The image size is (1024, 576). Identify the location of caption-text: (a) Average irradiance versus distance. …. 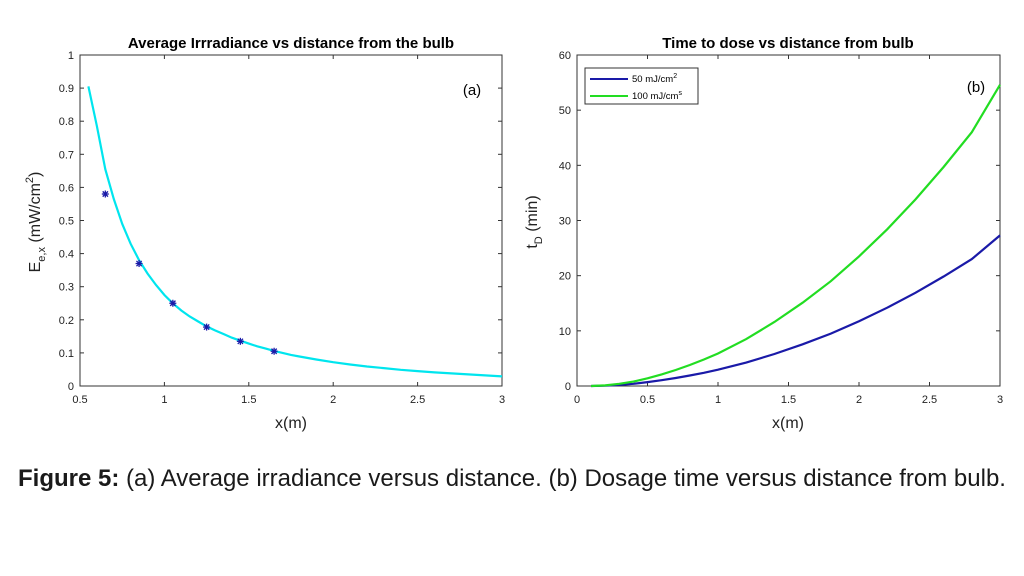
(562, 478).